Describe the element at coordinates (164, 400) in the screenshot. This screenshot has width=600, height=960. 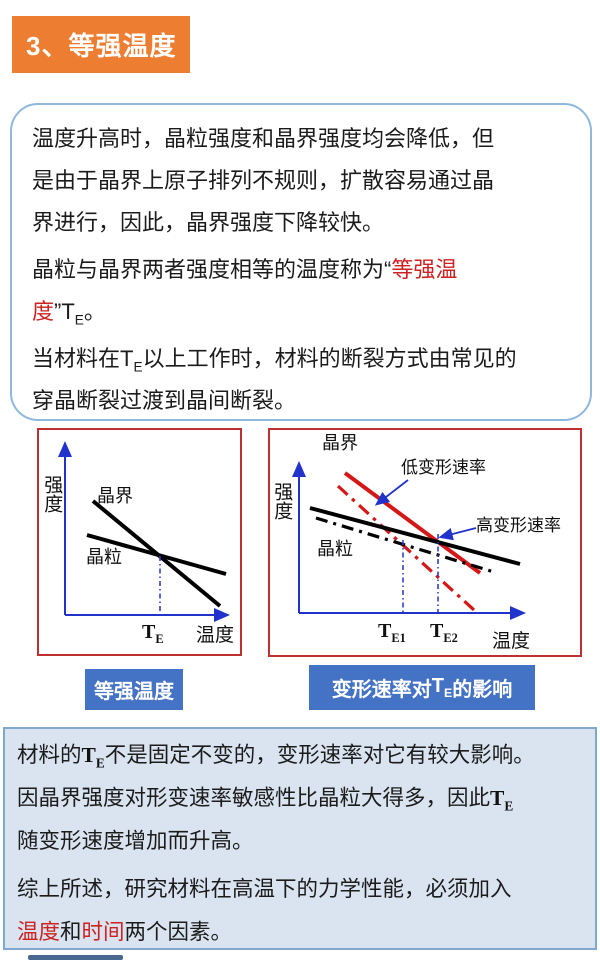
I see `text-line: 穿晶断裂过渡到晶间断裂。` at that location.